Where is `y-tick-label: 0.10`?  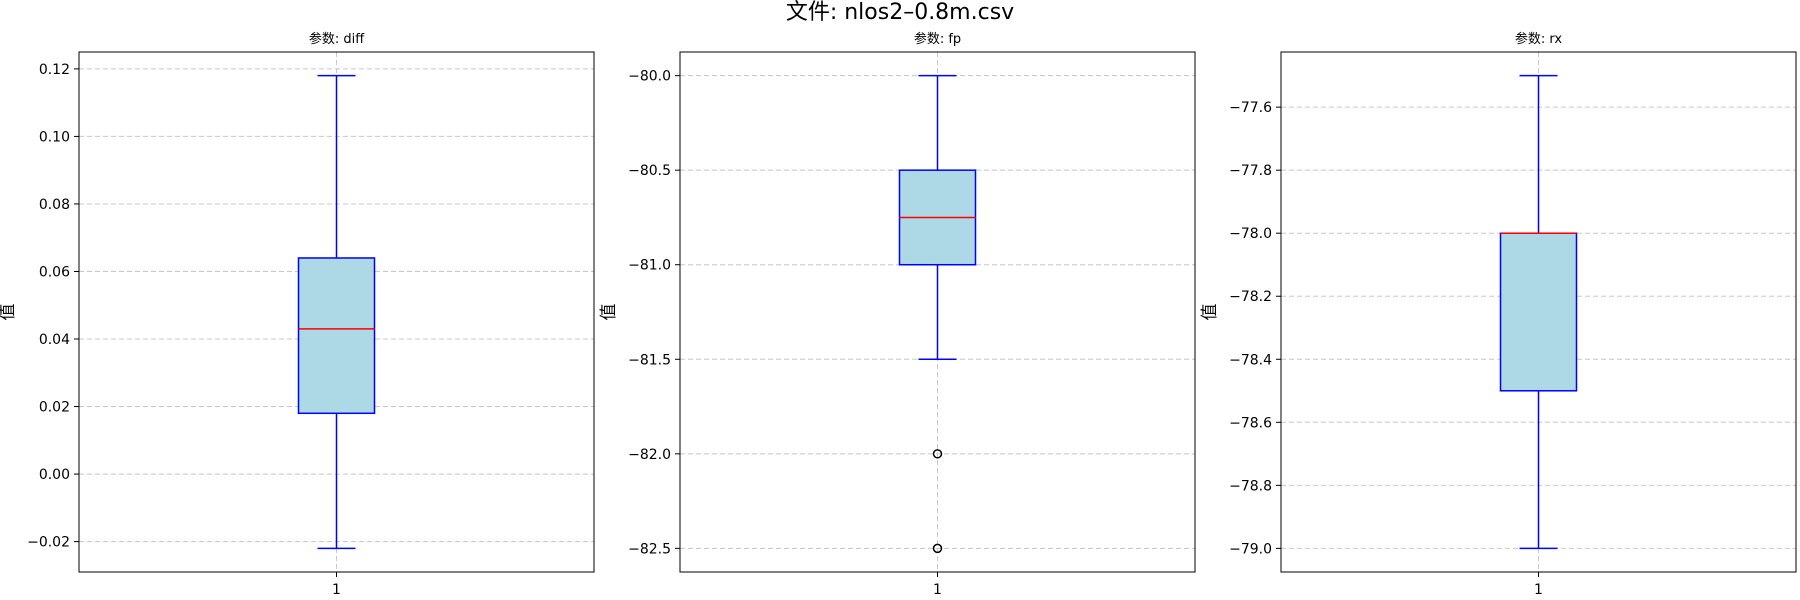
y-tick-label: 0.10 is located at coordinates (54, 137).